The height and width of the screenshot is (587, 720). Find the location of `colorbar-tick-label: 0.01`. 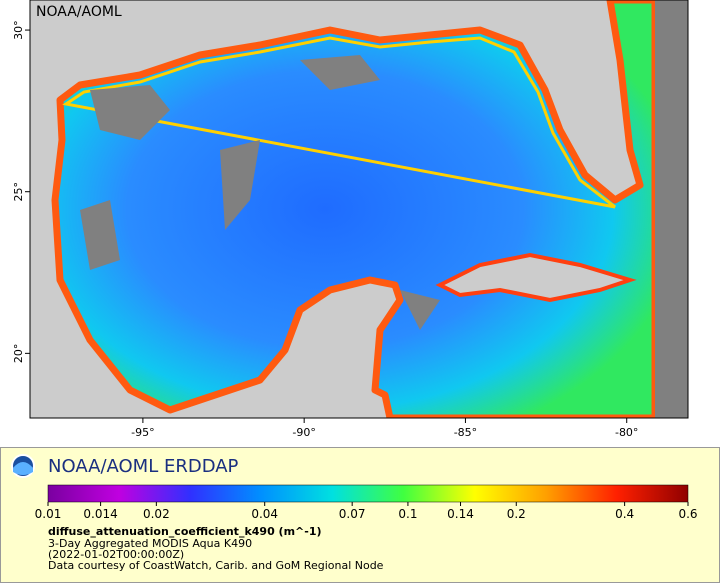

colorbar-tick-label: 0.01 is located at coordinates (48, 514).